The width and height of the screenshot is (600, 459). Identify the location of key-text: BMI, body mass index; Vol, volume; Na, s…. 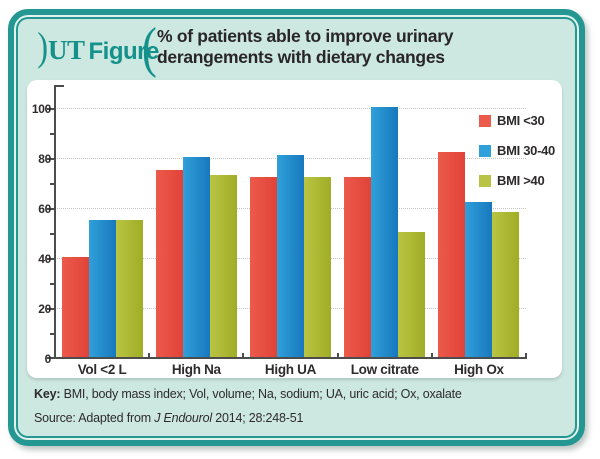
(261, 394).